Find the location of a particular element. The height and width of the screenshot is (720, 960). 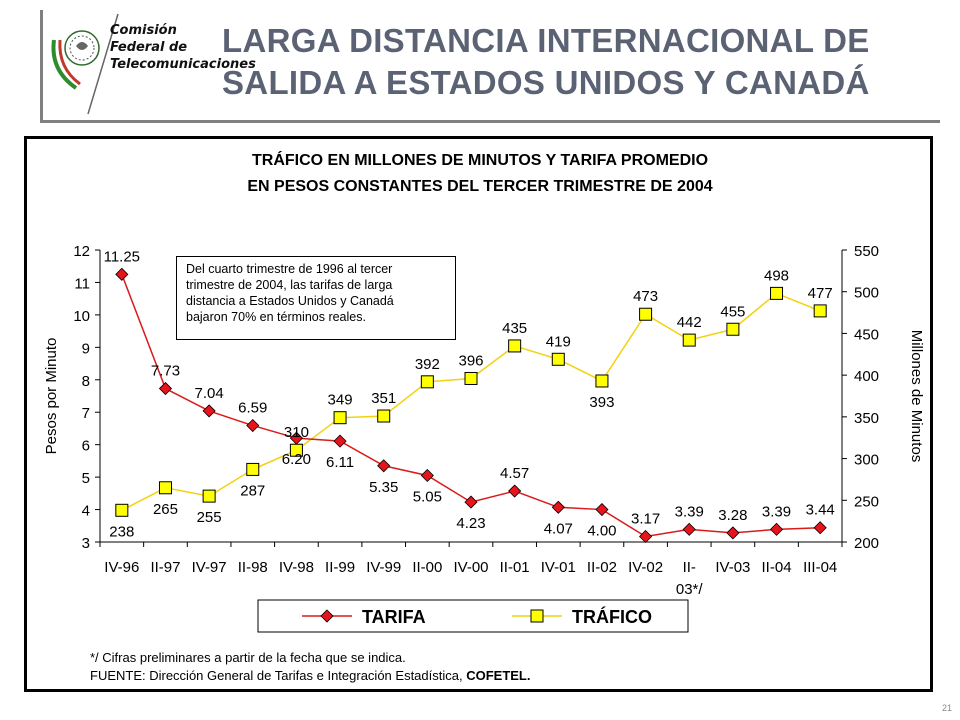

y-tick-label-right: 250 is located at coordinates (866, 501).